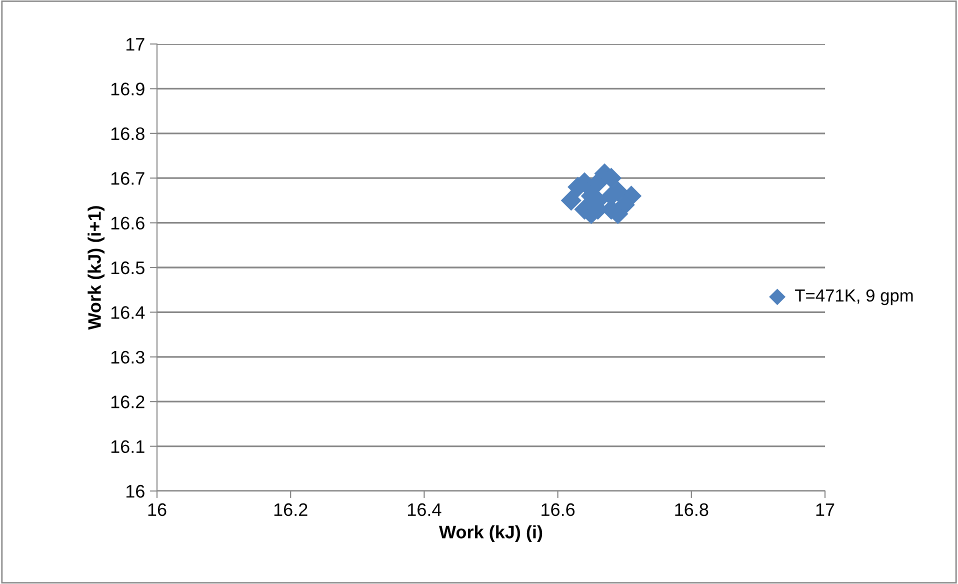 The width and height of the screenshot is (958, 584). Describe the element at coordinates (571, 200) in the screenshot. I see `point` at that location.